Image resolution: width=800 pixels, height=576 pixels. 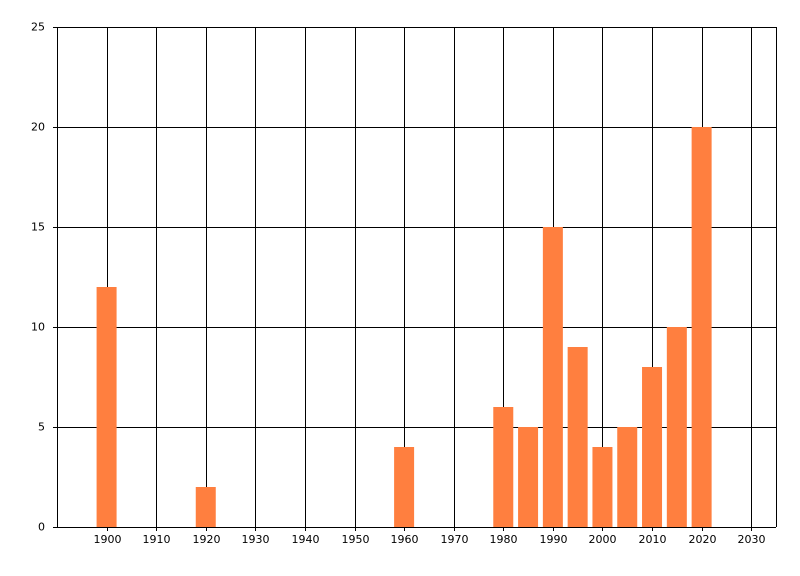 What do you see at coordinates (703, 539) in the screenshot?
I see `x-tick-label: 2020` at bounding box center [703, 539].